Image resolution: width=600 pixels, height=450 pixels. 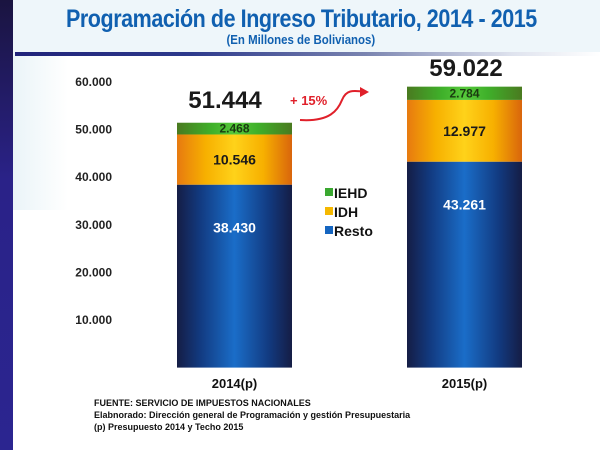 I want to click on y-tick-label: 40.000, so click(x=93, y=177).